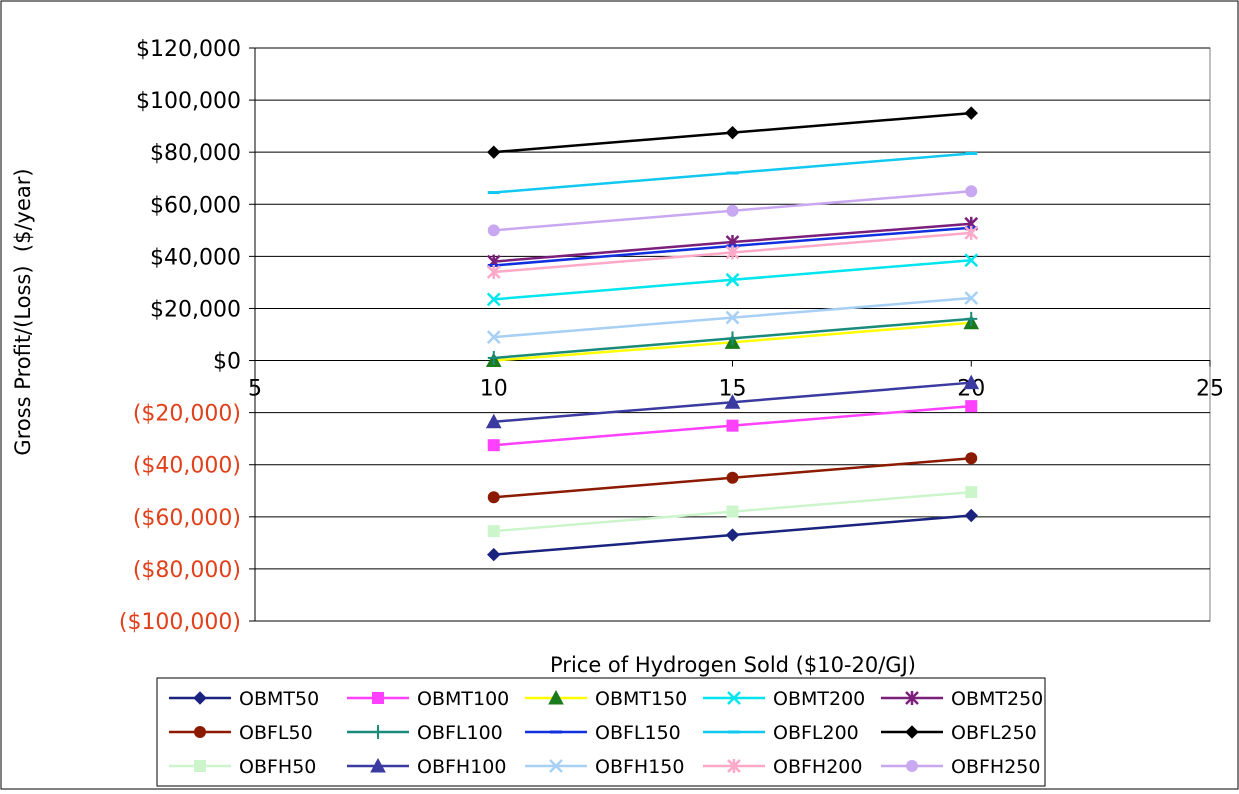 The height and width of the screenshot is (794, 1239). Describe the element at coordinates (195, 309) in the screenshot. I see `y-tick-label: $20,000` at that location.